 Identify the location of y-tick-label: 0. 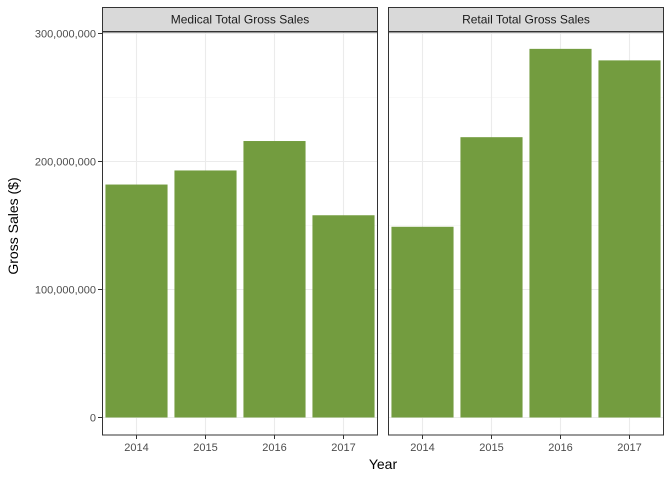
(93, 419).